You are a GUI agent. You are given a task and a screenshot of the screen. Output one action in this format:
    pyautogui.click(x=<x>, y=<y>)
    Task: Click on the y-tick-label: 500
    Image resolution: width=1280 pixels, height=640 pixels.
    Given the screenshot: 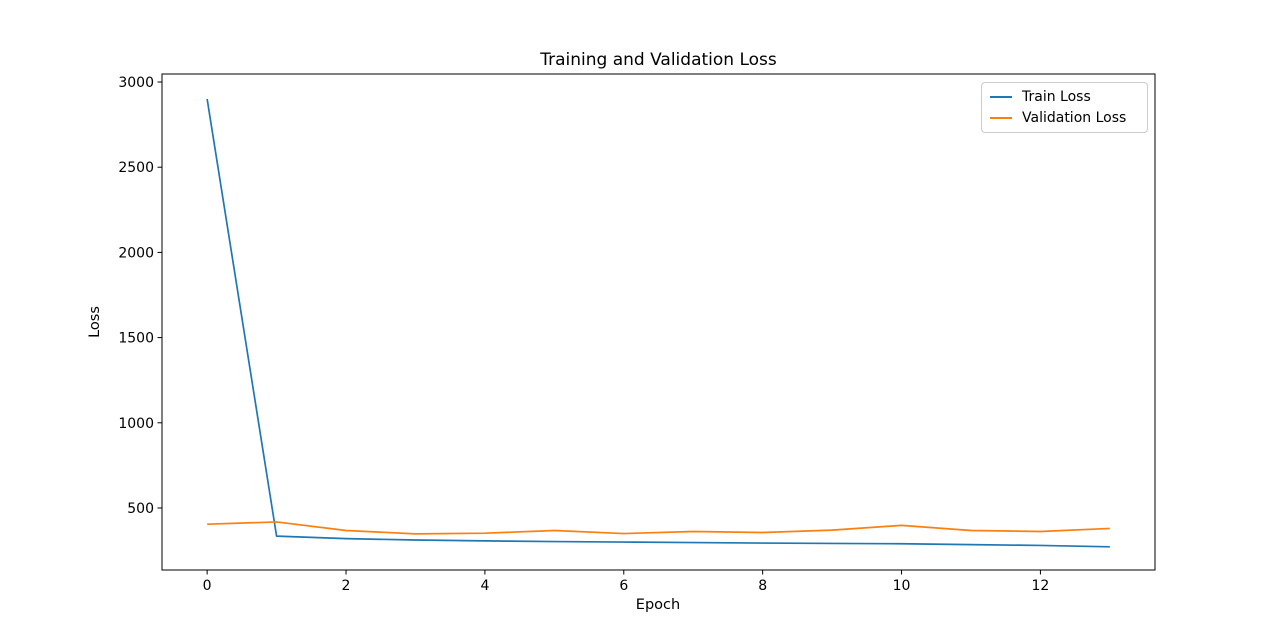 What is the action you would take?
    pyautogui.click(x=140, y=509)
    